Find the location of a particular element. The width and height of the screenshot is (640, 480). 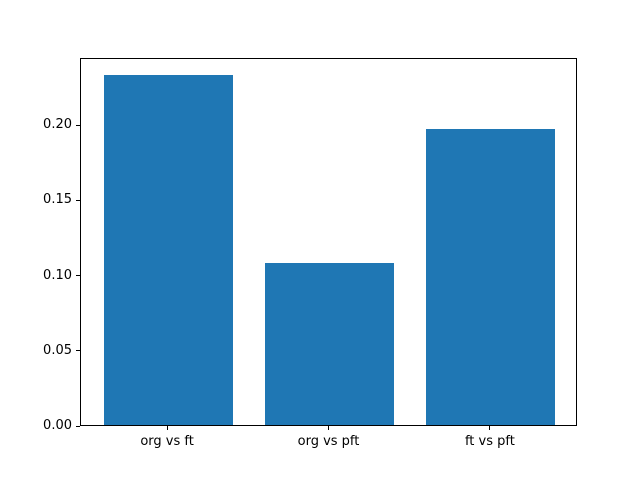

bar-org-vs-ft is located at coordinates (168, 249).